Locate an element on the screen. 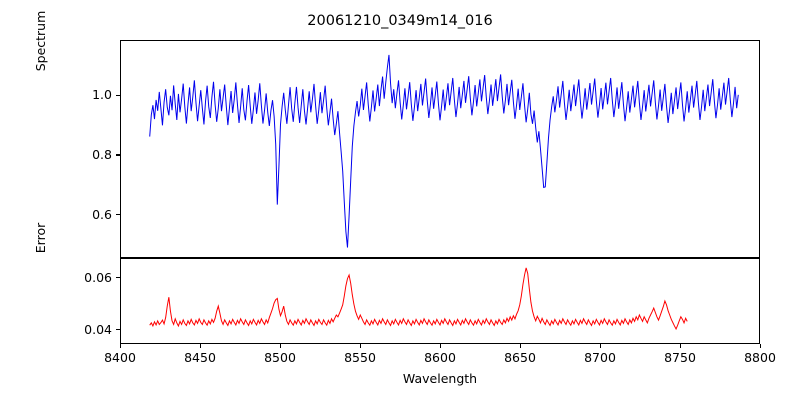 Image resolution: width=800 pixels, height=400 pixels. x-tick-label: 8550 is located at coordinates (360, 357).